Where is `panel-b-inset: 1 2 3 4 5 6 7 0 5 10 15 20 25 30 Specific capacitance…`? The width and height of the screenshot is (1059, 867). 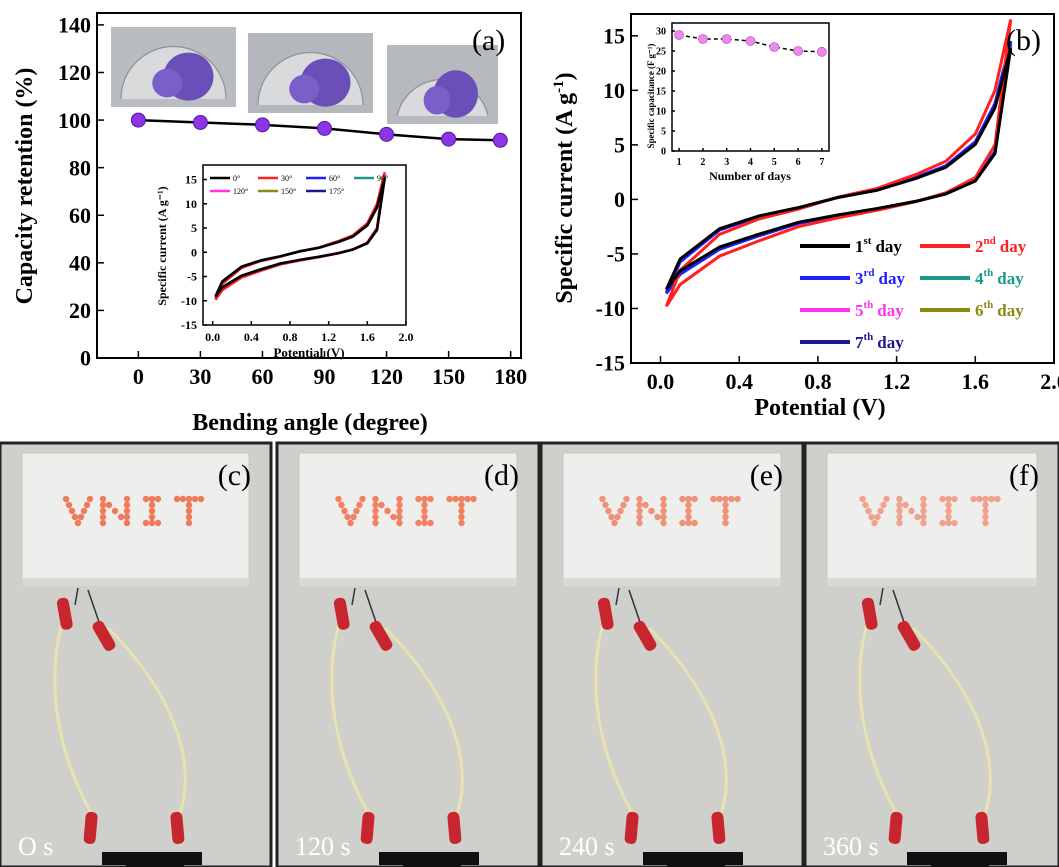
panel-b-inset: 1 2 3 4 5 6 7 0 5 10 15 20 25 30 Specific capacitance… is located at coordinates (738, 102).